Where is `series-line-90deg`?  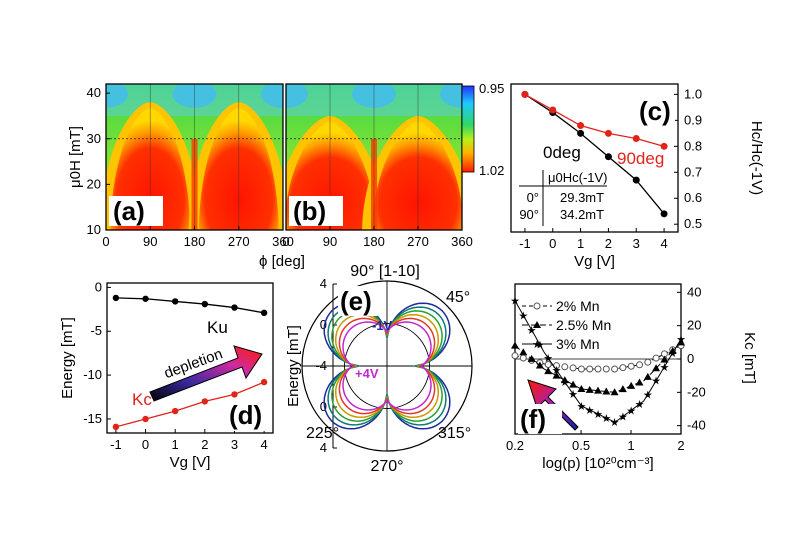 series-line-90deg is located at coordinates (594, 120).